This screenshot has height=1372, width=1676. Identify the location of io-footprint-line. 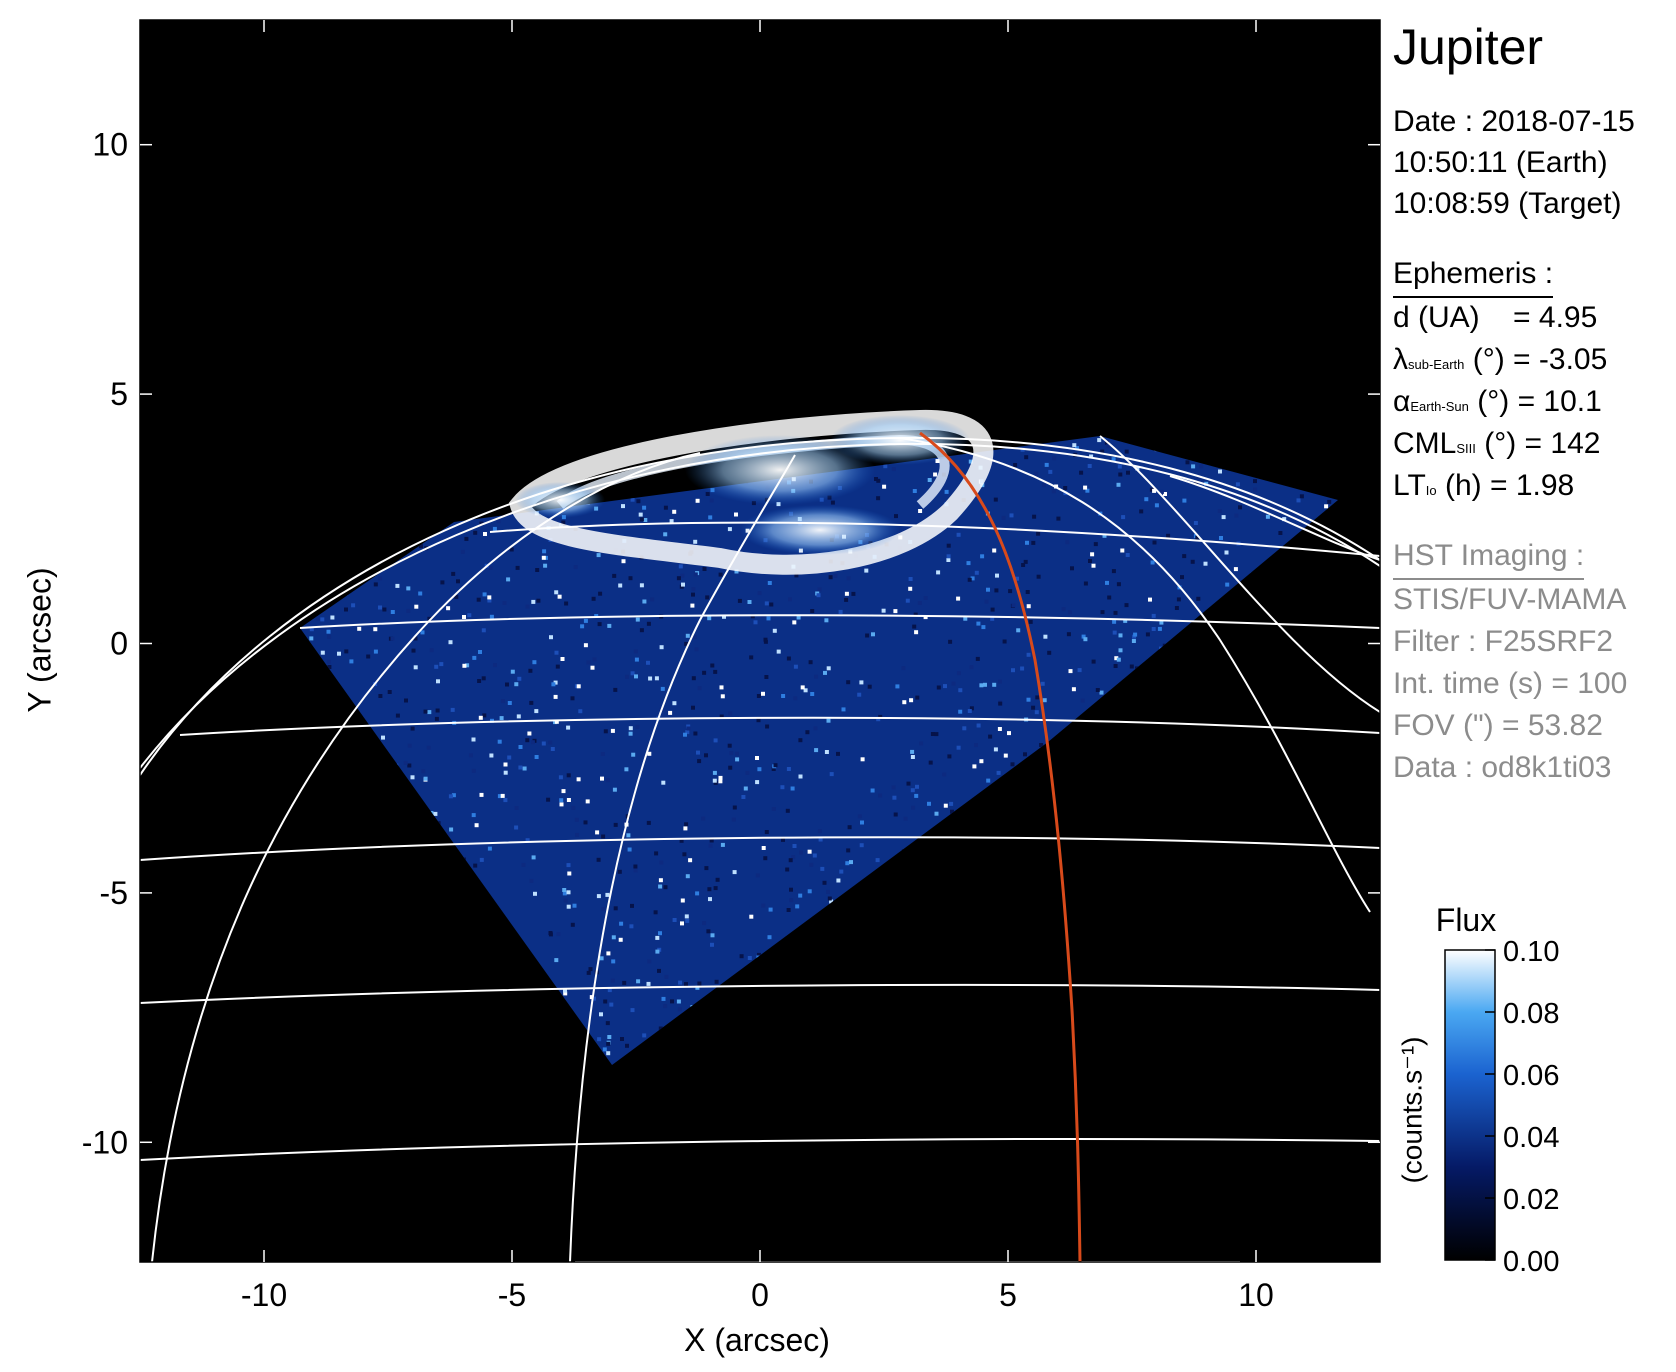
(1000, 846).